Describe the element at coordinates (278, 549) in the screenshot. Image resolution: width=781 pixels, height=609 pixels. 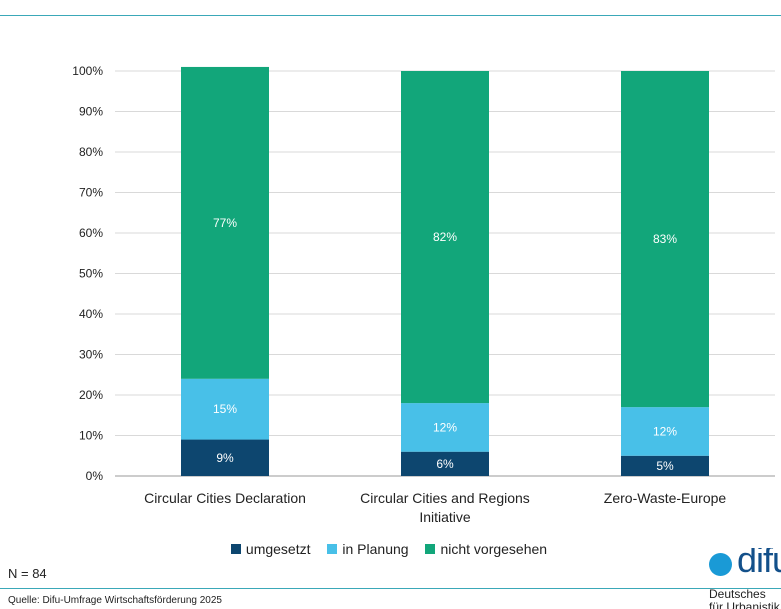
I see `legend-label: umgesetzt` at that location.